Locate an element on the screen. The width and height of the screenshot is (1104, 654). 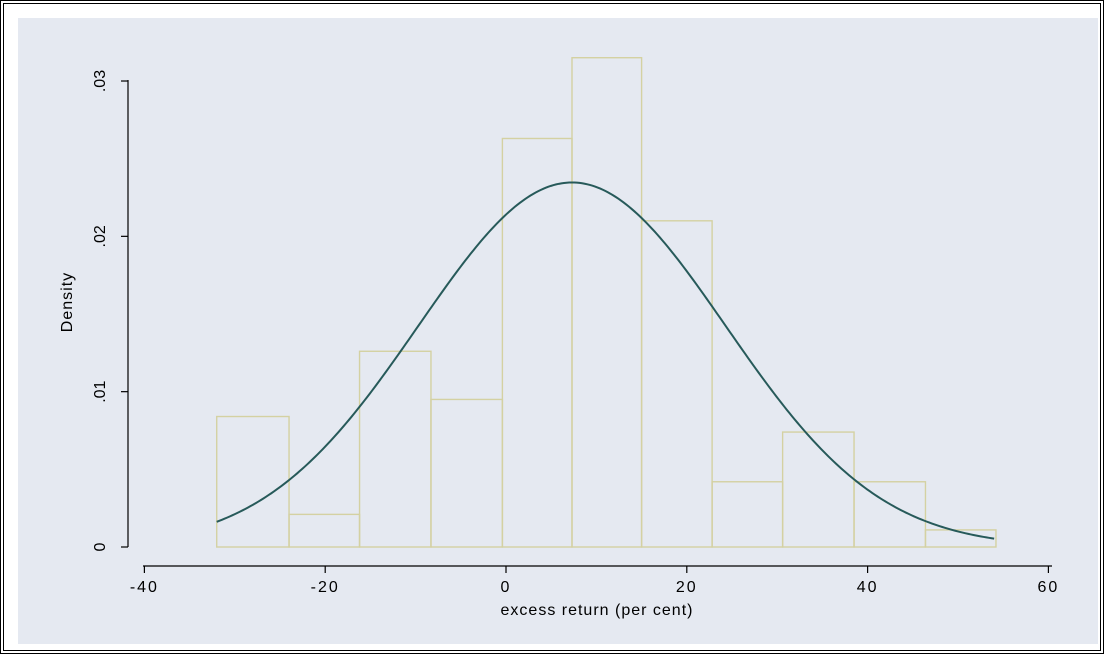
x-tick-label: 20 is located at coordinates (687, 587).